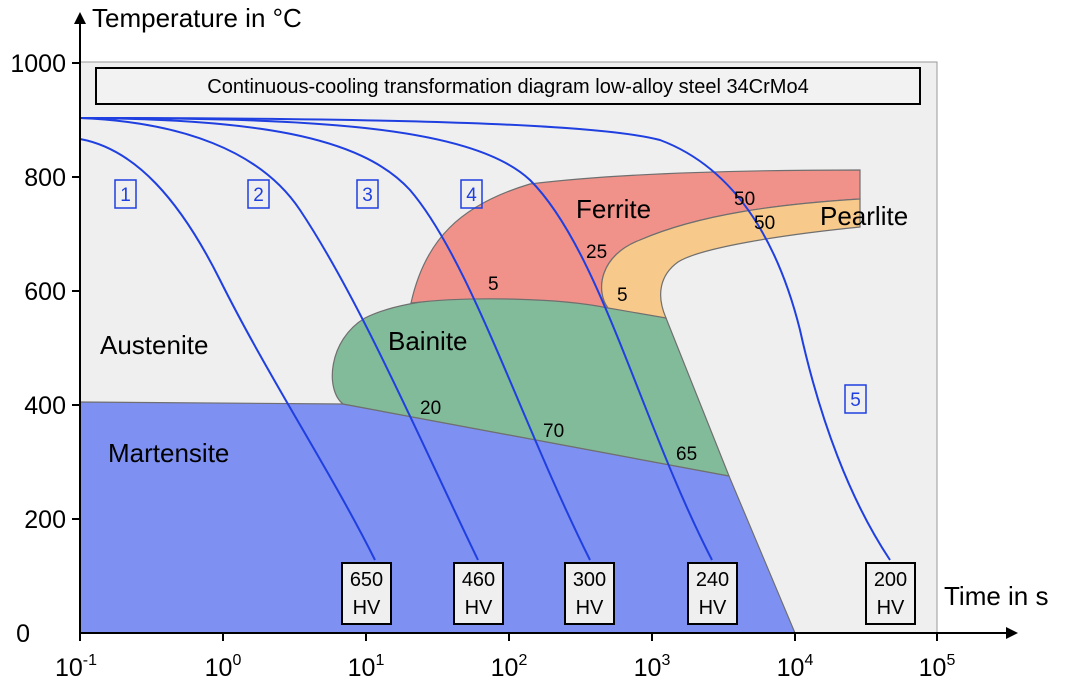  I want to click on curve-number-label: 4, so click(471, 195).